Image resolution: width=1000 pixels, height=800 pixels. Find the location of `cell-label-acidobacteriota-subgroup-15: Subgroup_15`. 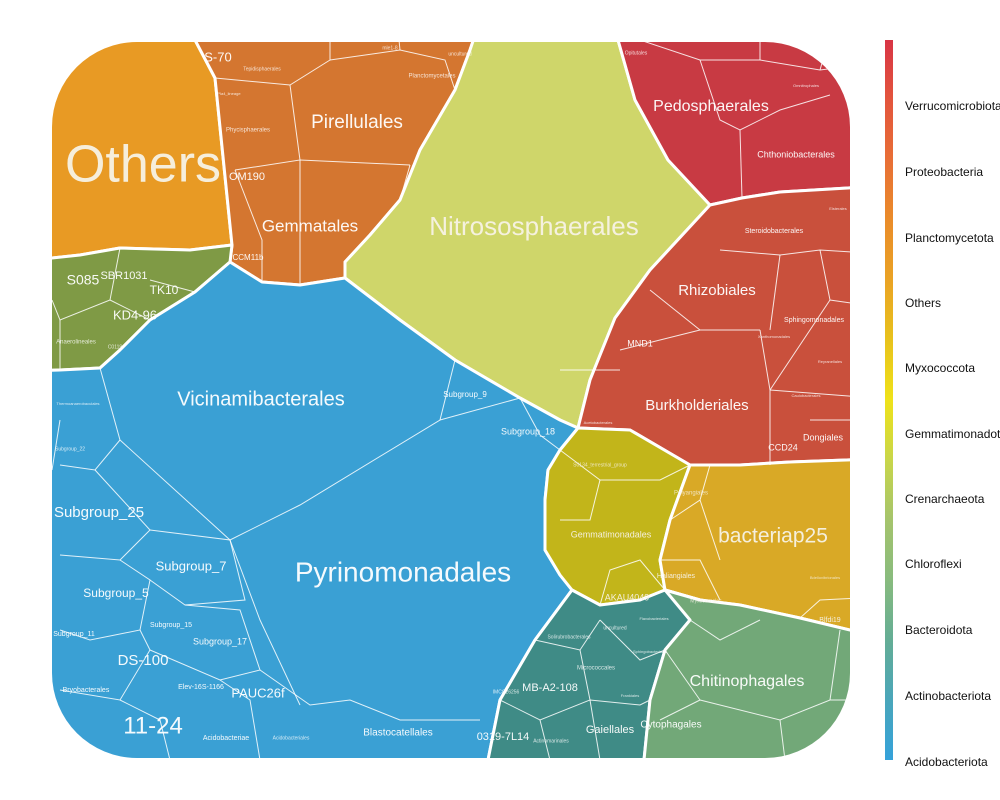

cell-label-acidobacteriota-subgroup-15: Subgroup_15 is located at coordinates (171, 625).